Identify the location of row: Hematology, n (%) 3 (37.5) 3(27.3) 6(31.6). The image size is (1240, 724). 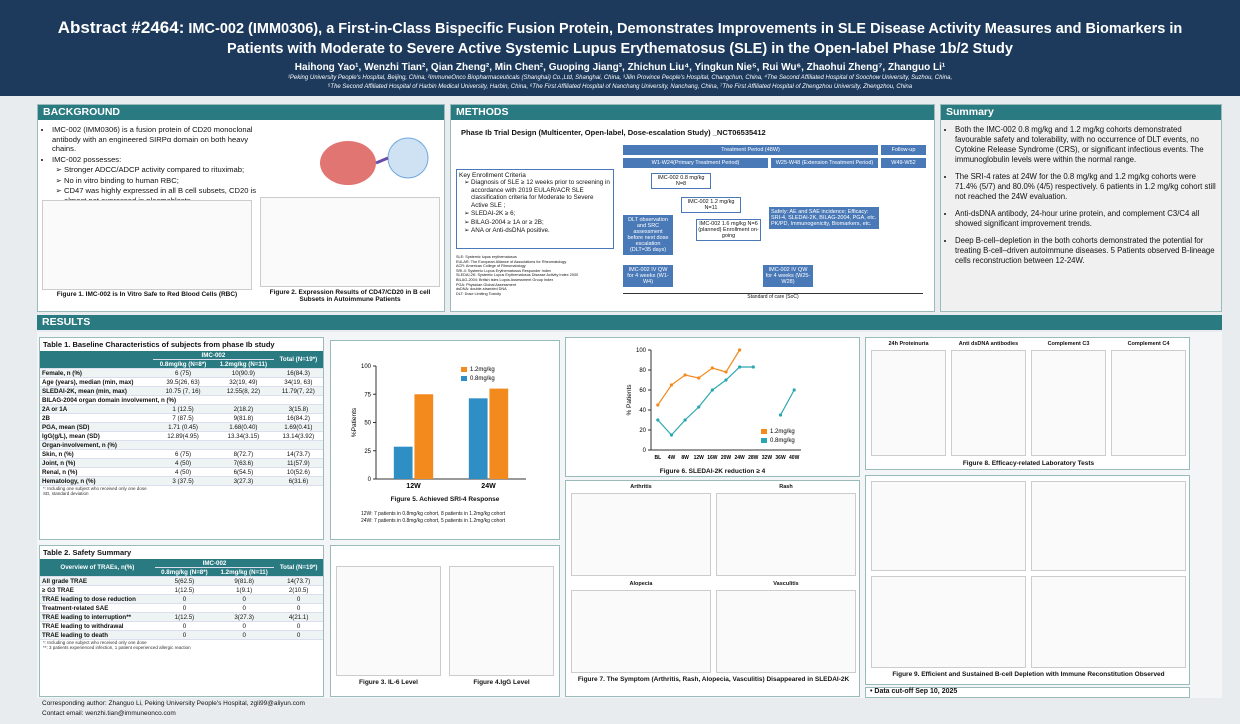
(181, 481).